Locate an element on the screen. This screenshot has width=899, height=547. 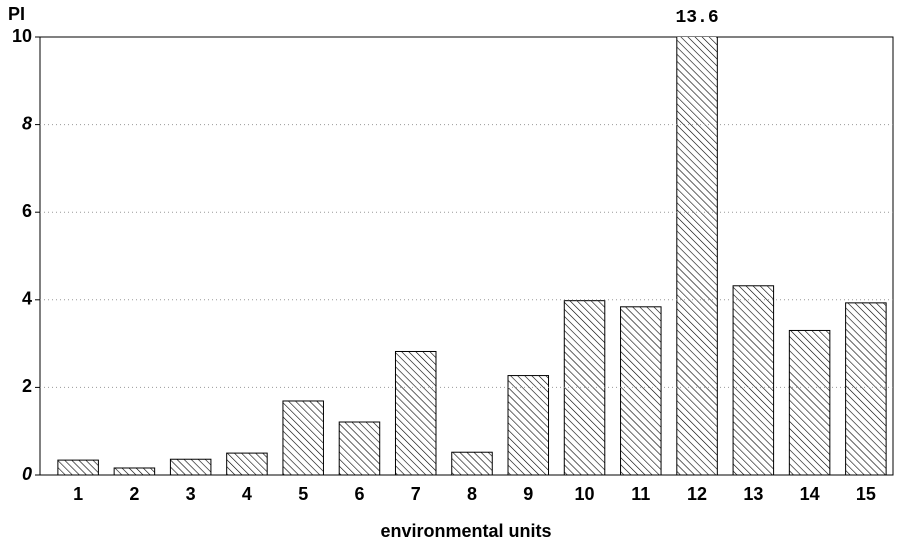
x-tick-label: 10 is located at coordinates (585, 494).